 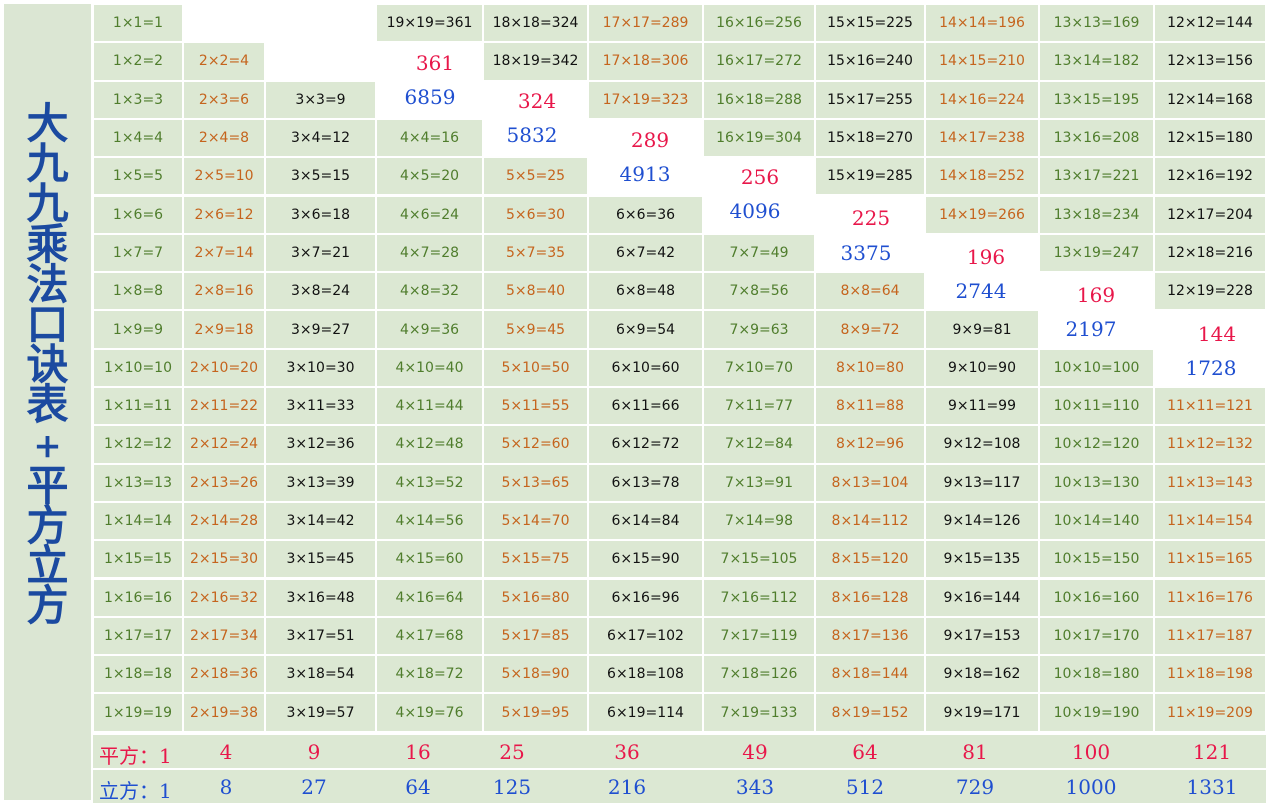 What do you see at coordinates (982, 138) in the screenshot?
I see `product-cell: 14×17=238` at bounding box center [982, 138].